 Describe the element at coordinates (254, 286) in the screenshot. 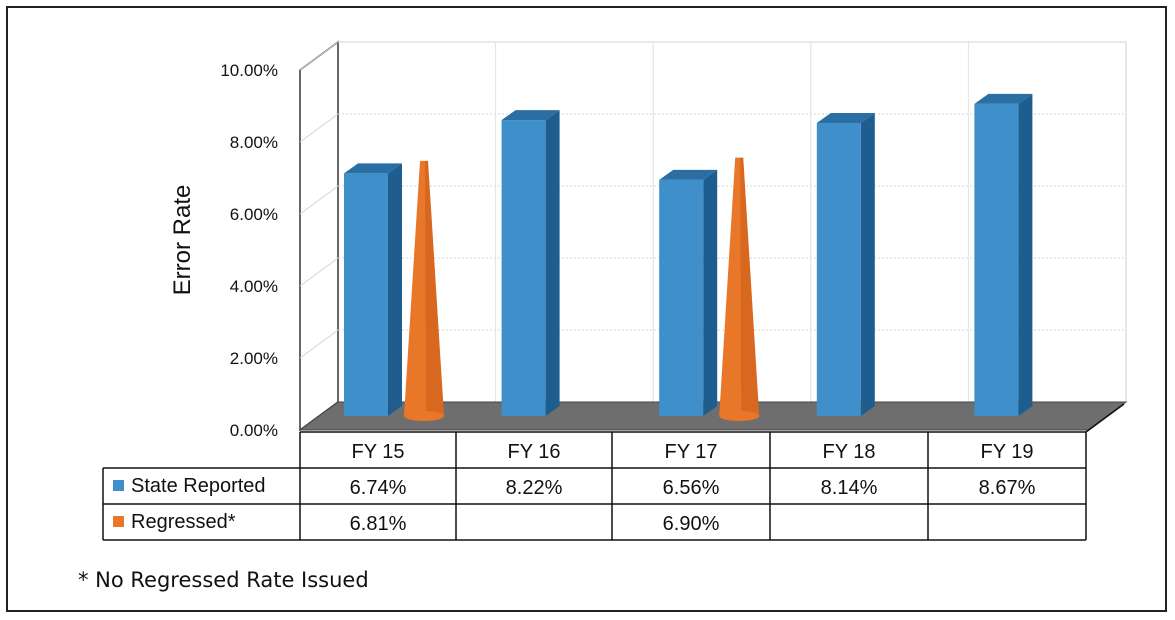

I see `y-tick-label: 4.00%` at that location.